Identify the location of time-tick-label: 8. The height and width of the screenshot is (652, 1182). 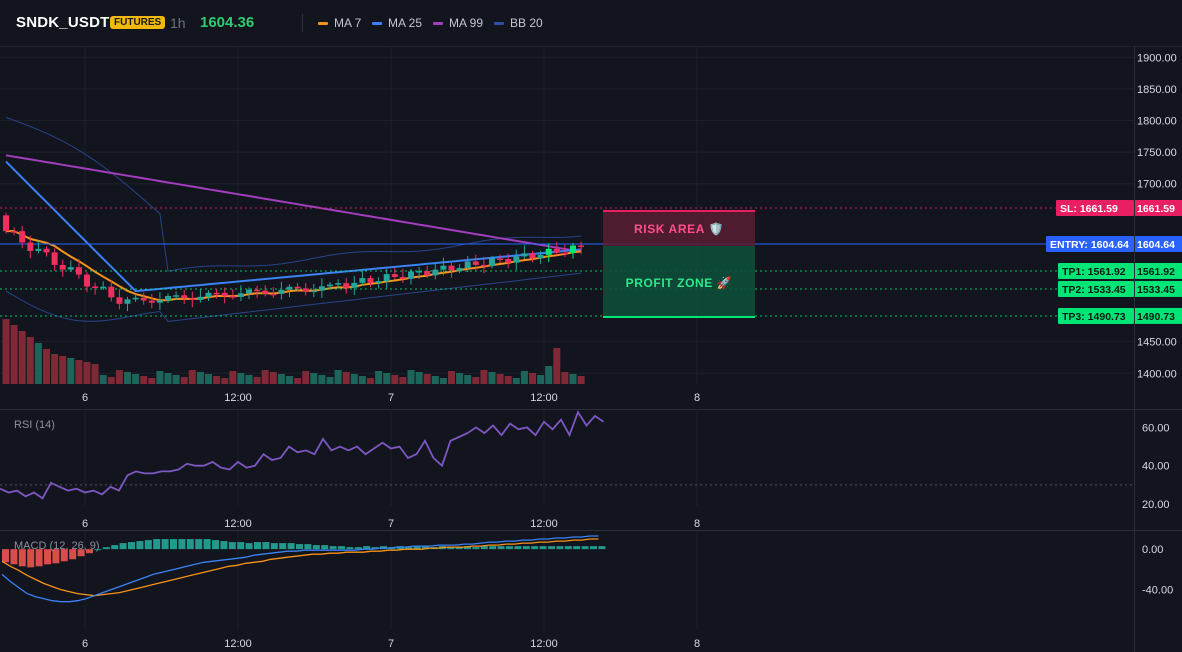
(697, 644).